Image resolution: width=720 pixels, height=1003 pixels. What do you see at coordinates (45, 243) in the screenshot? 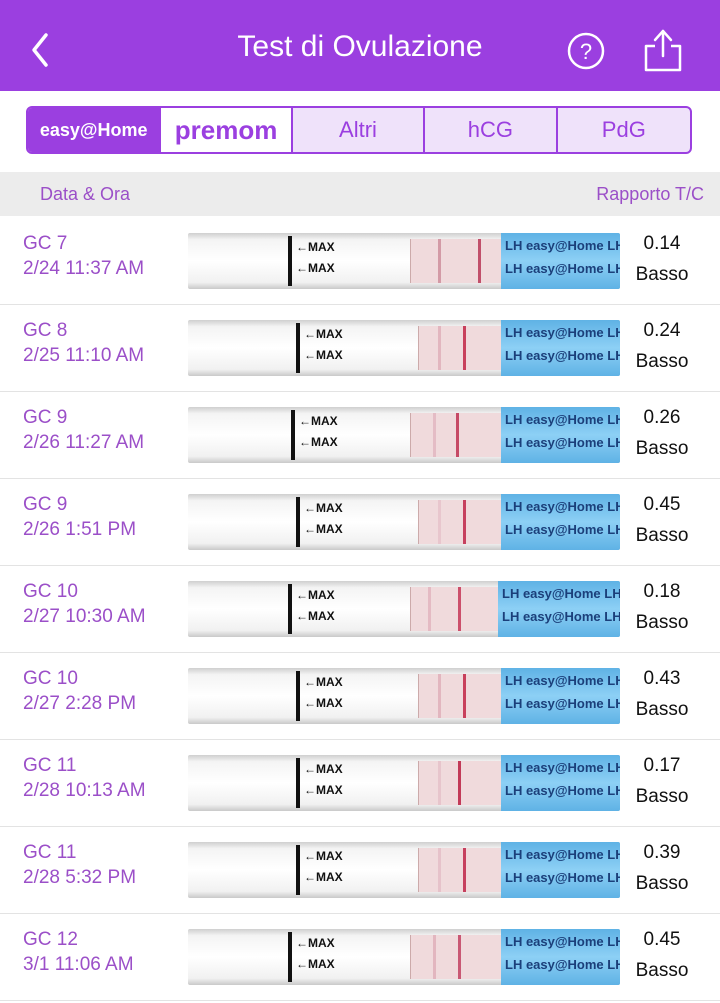
I see `cycle-day: GC 7` at bounding box center [45, 243].